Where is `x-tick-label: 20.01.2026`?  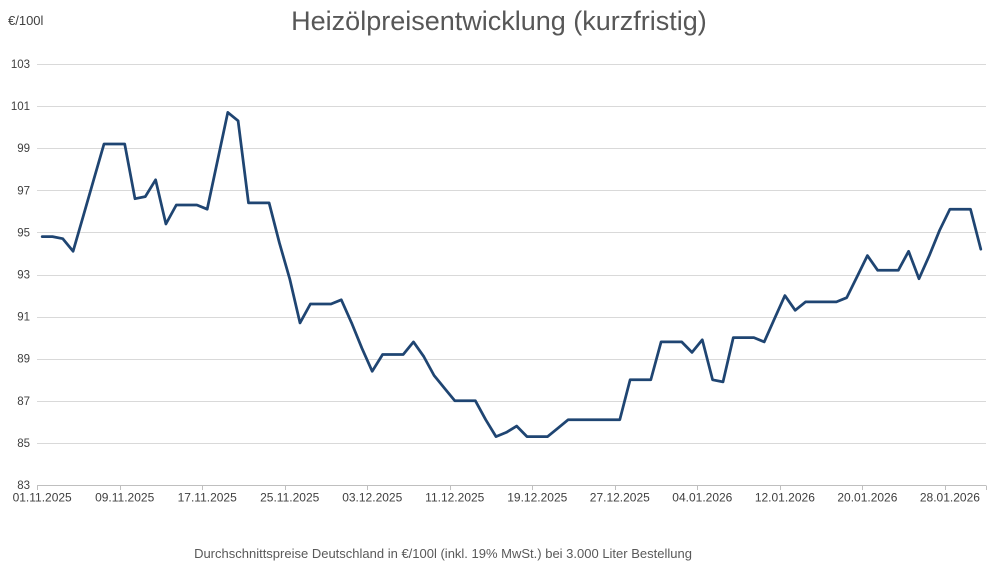
x-tick-label: 20.01.2026 is located at coordinates (867, 498).